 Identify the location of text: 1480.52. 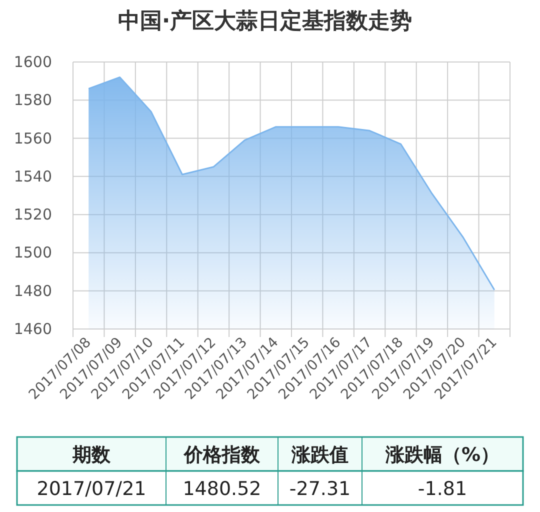
(222, 489).